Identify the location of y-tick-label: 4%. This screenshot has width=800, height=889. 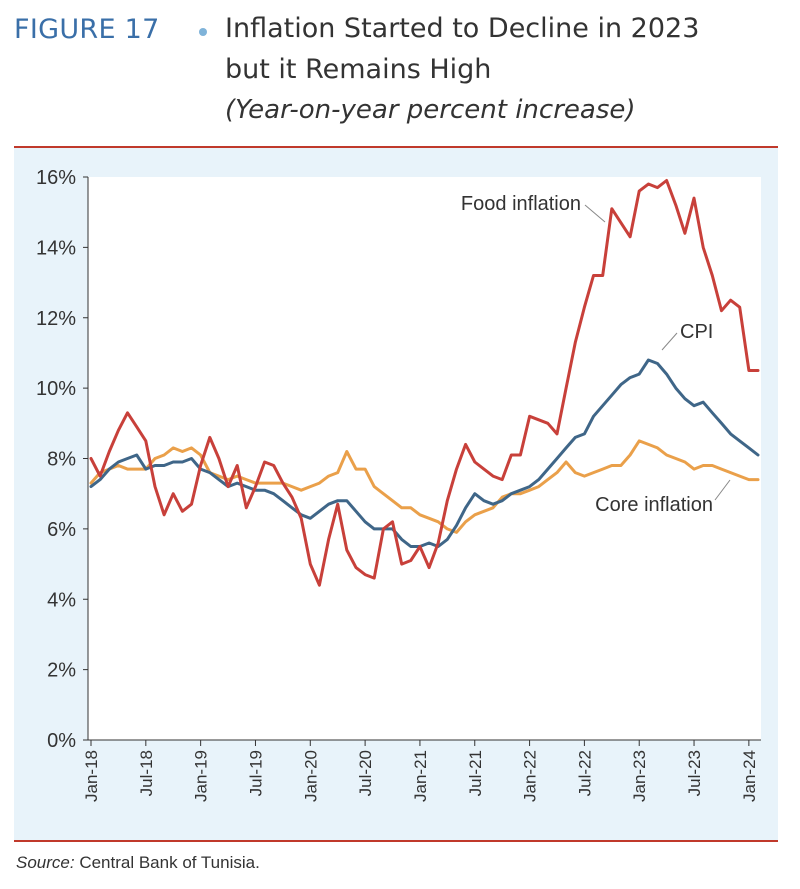
(61, 600).